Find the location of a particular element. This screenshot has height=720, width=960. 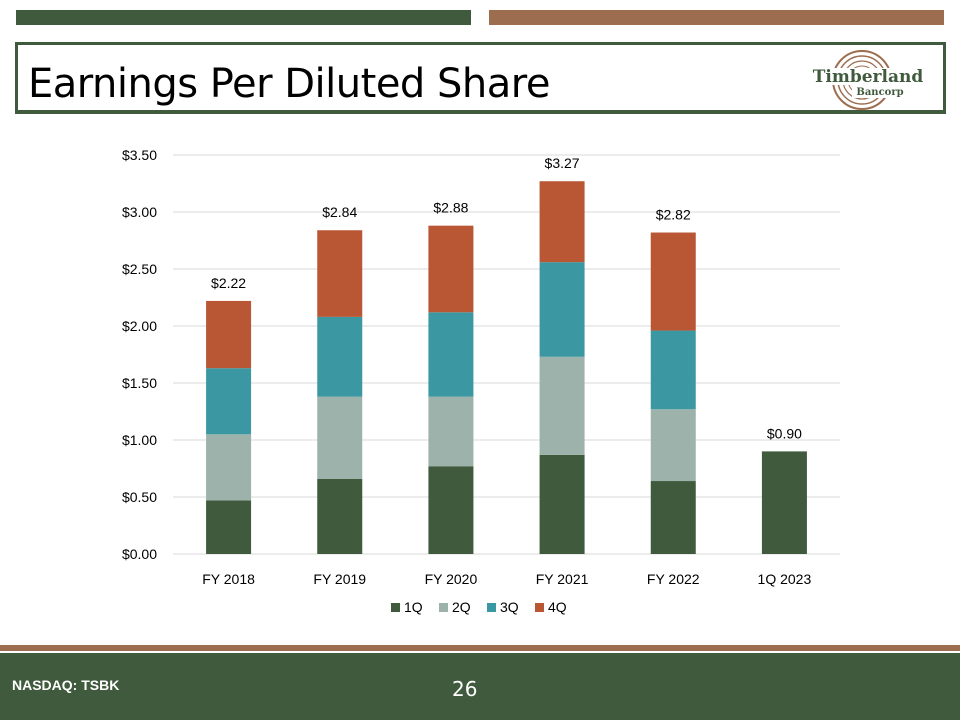

bar-2q-fy-2020 is located at coordinates (451, 431).